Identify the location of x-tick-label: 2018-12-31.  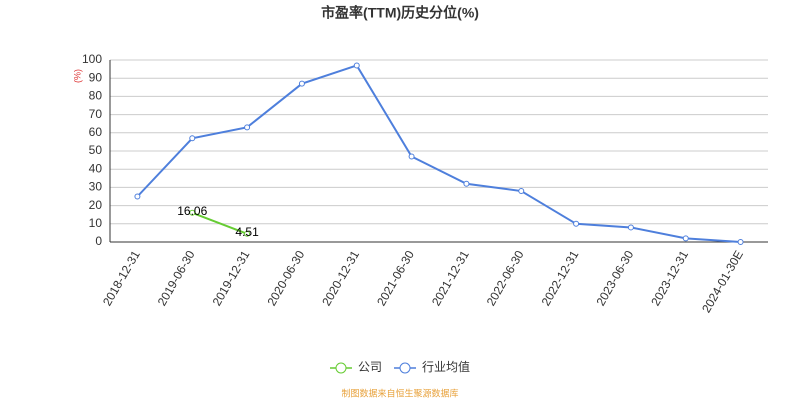
(121, 278).